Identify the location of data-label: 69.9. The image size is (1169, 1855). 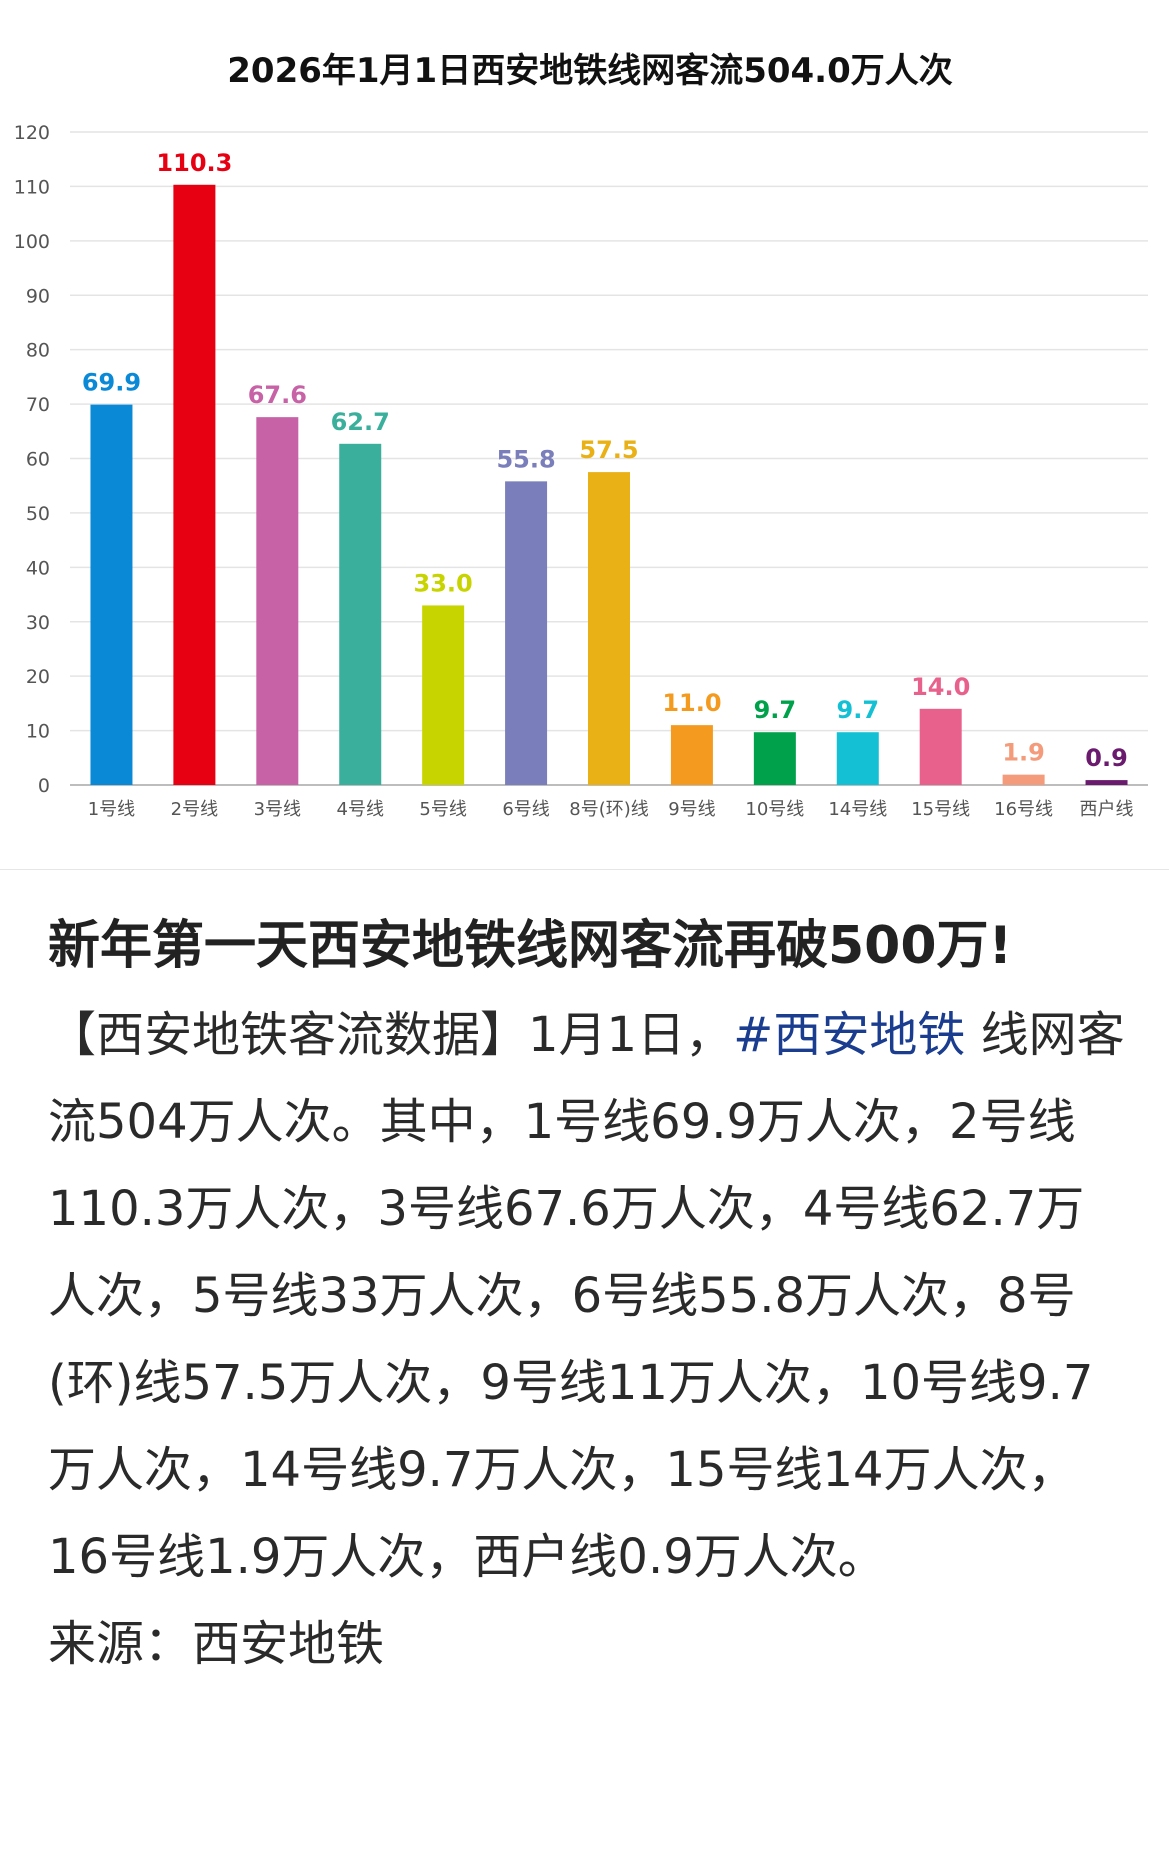
(111, 383).